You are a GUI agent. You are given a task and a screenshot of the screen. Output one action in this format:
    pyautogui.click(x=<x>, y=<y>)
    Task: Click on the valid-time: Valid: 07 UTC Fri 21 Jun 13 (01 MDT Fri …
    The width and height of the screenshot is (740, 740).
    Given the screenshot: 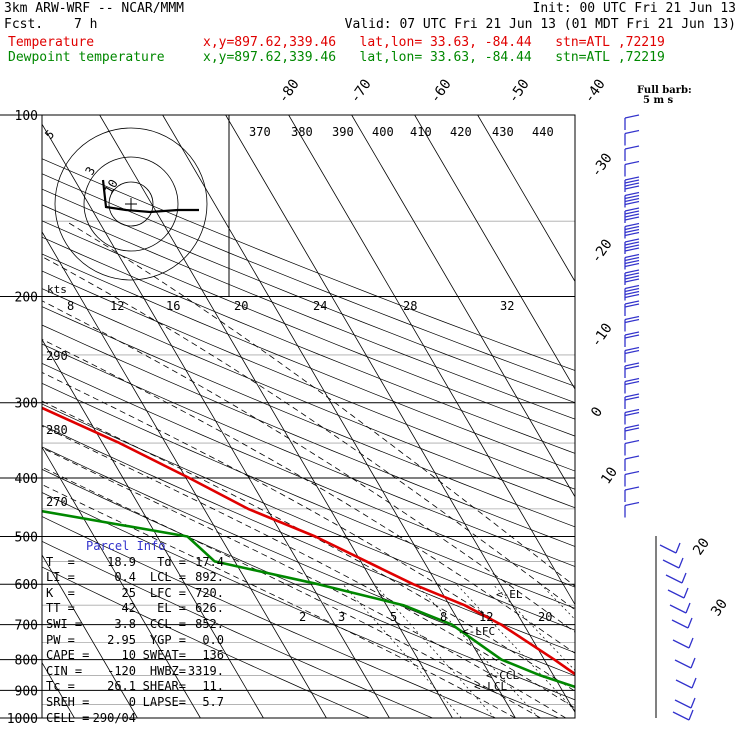 What is the action you would take?
    pyautogui.click(x=540, y=24)
    